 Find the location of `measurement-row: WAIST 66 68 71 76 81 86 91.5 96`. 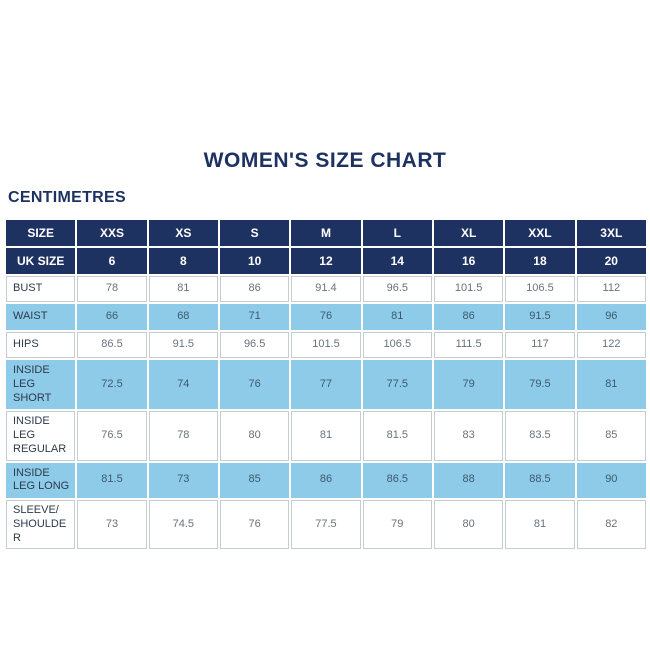

measurement-row: WAIST 66 68 71 76 81 86 91.5 96 is located at coordinates (326, 317).